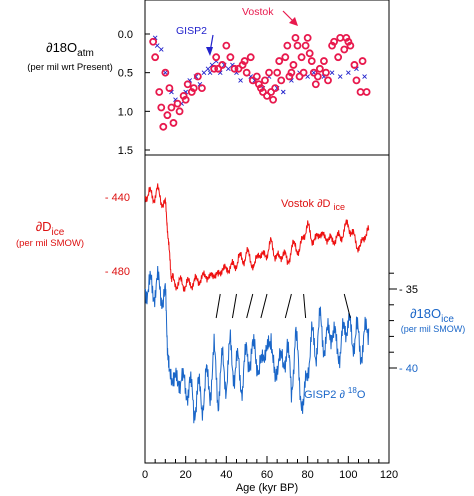 The height and width of the screenshot is (496, 474). Describe the element at coordinates (70, 67) in the screenshot. I see `top-ylabel-units: (per mil wrt Present)` at that location.